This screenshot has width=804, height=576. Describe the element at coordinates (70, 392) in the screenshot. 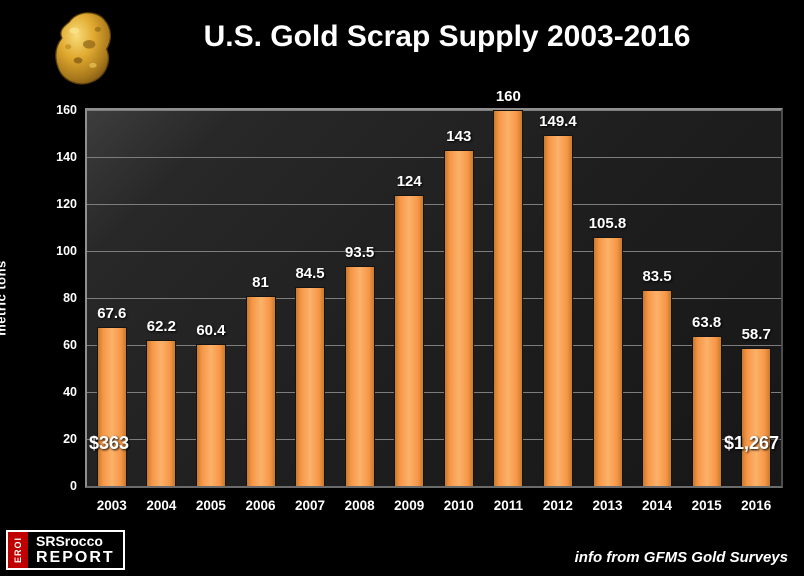

I see `y-tick-label: 40` at that location.